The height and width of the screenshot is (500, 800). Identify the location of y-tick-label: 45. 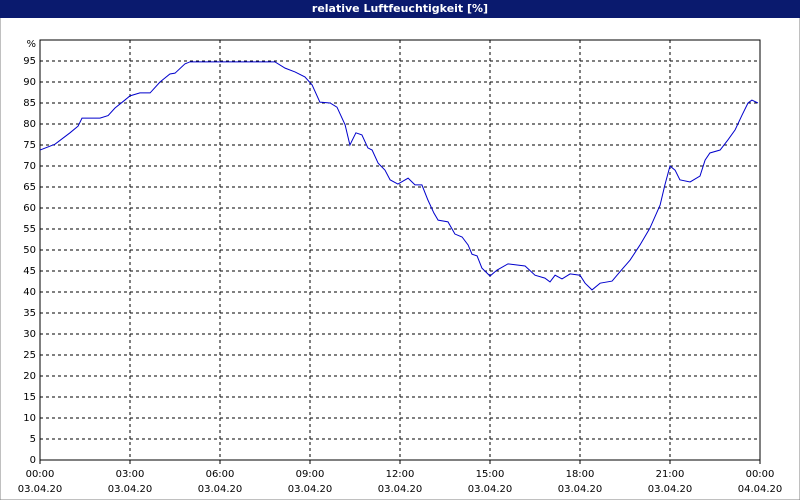
(29, 271).